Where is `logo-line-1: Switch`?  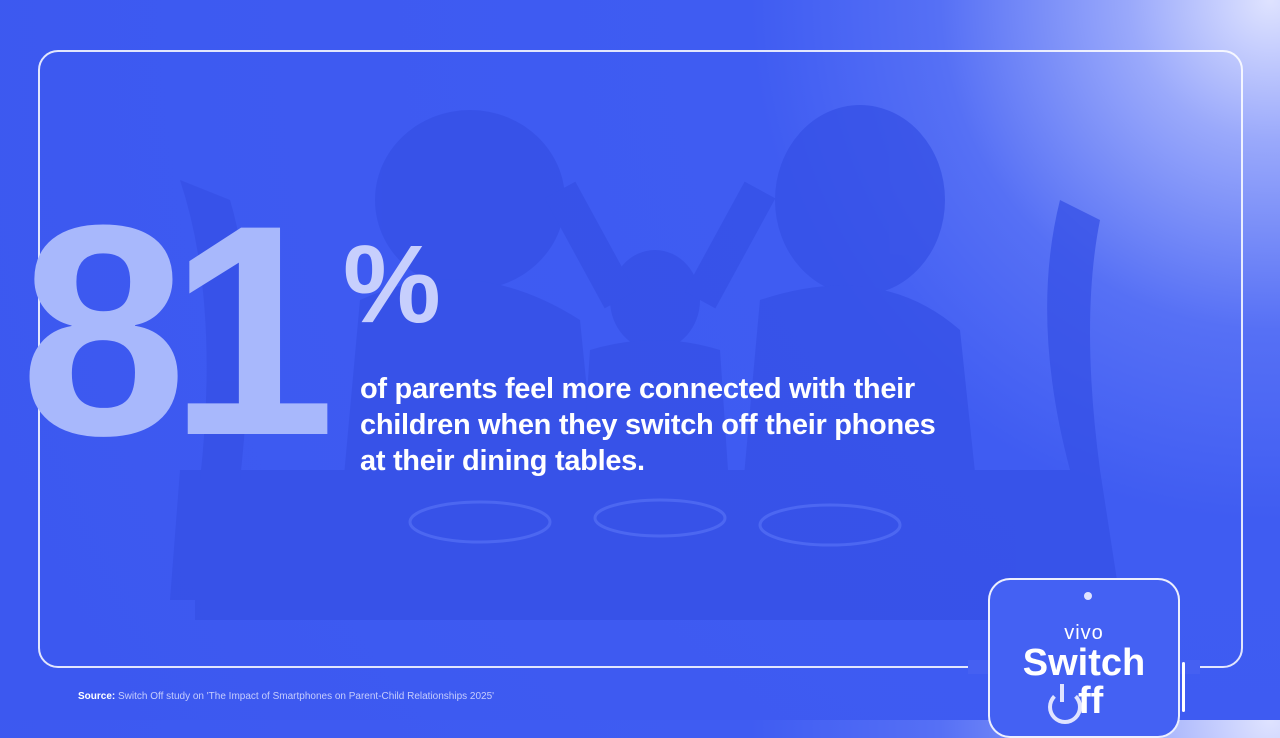
logo-line-1: Switch is located at coordinates (1084, 663).